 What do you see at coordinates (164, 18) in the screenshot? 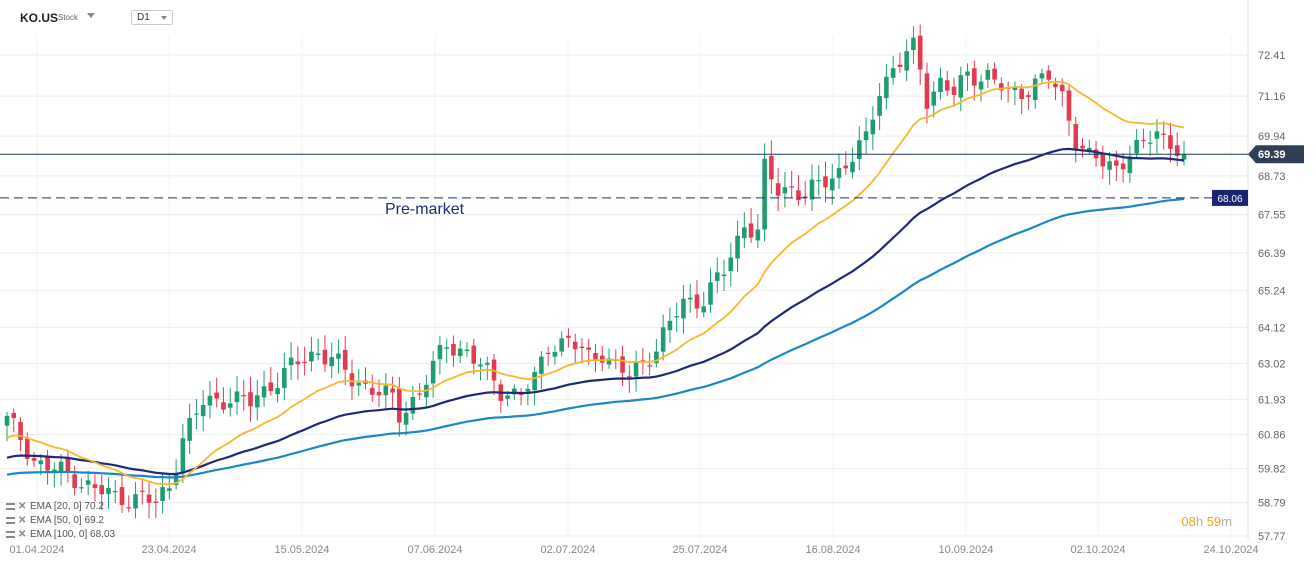
I see `timeframe-chevron-down-icon` at bounding box center [164, 18].